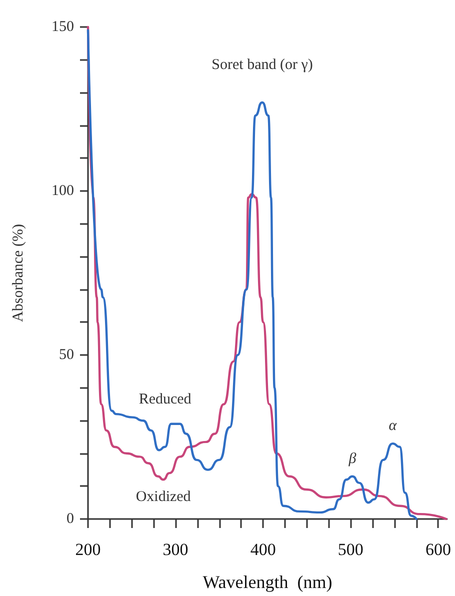 The image size is (455, 596). I want to click on x-tick-label: 200, so click(88, 549).